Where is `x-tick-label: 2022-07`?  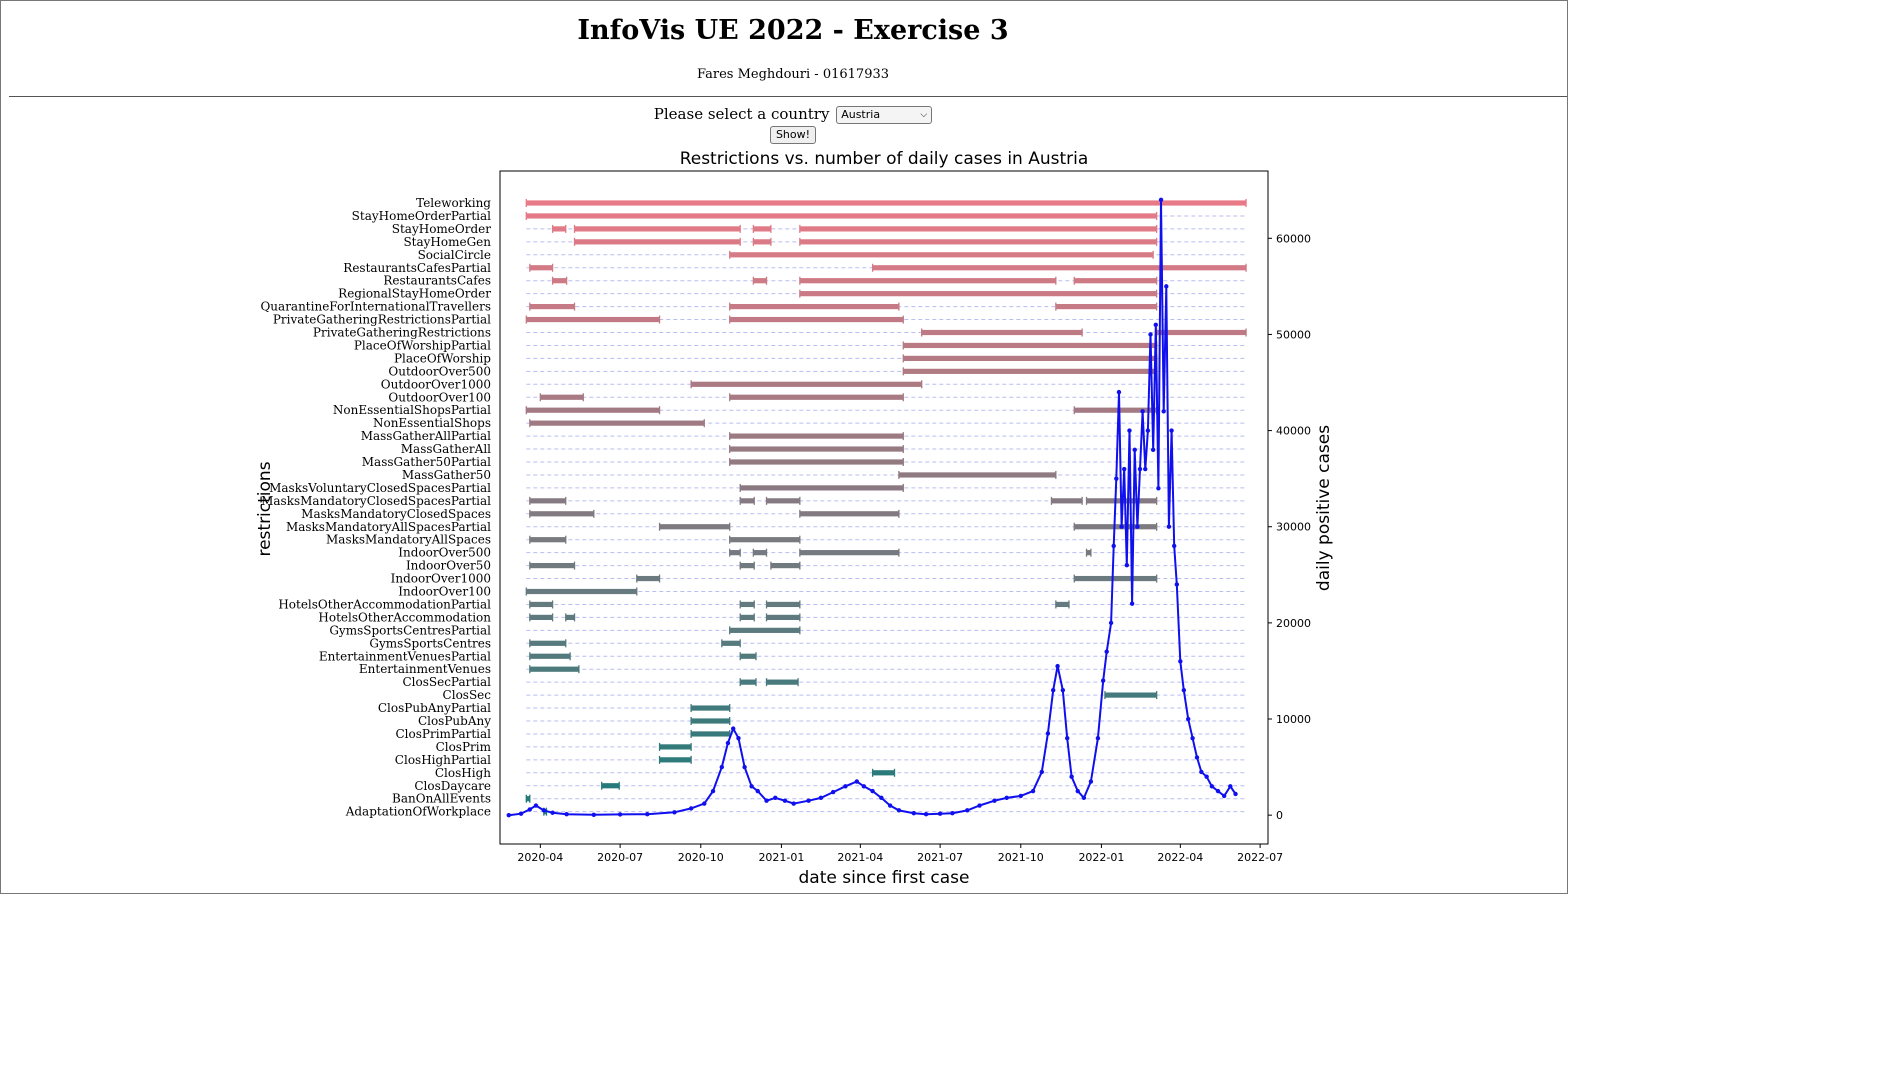 x-tick-label: 2022-07 is located at coordinates (1260, 857).